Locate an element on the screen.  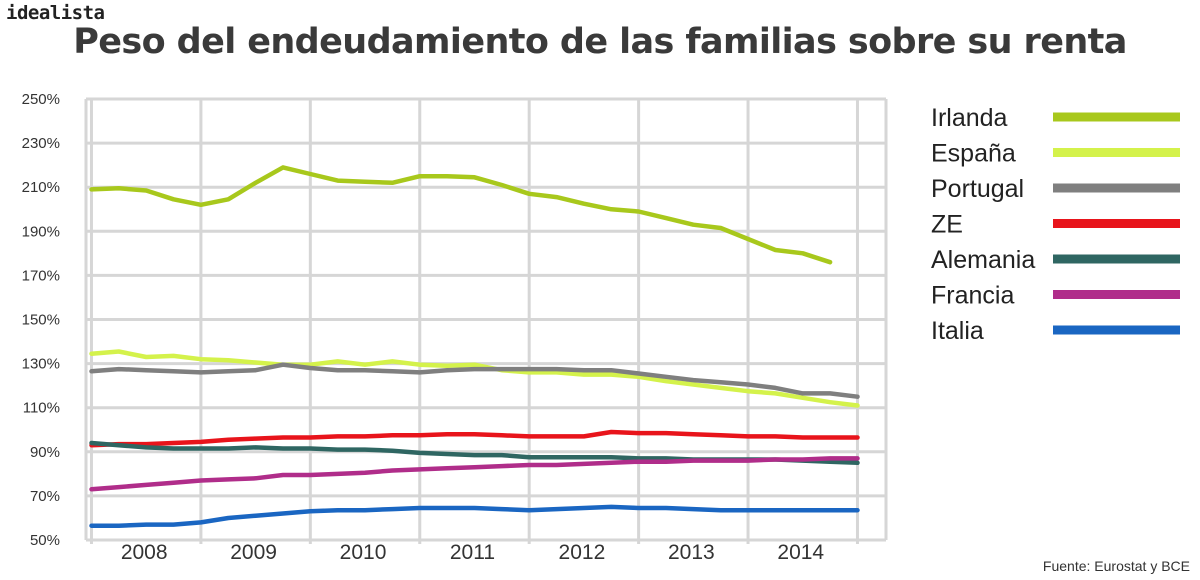
series-line-portugal is located at coordinates (474, 380).